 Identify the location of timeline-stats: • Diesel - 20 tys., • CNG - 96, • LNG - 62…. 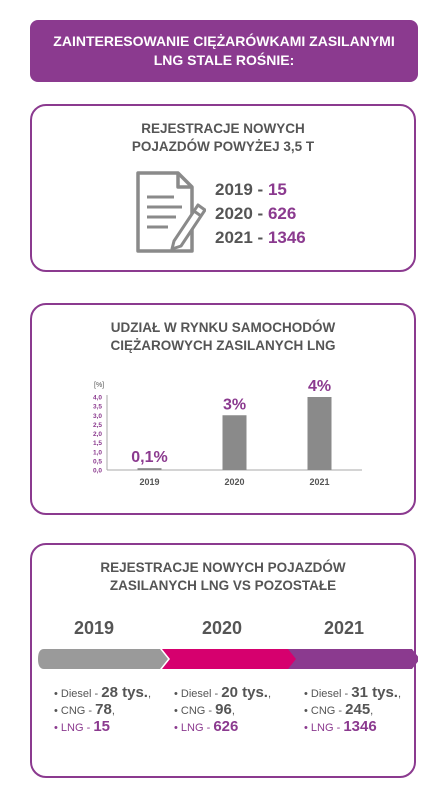
(222, 710).